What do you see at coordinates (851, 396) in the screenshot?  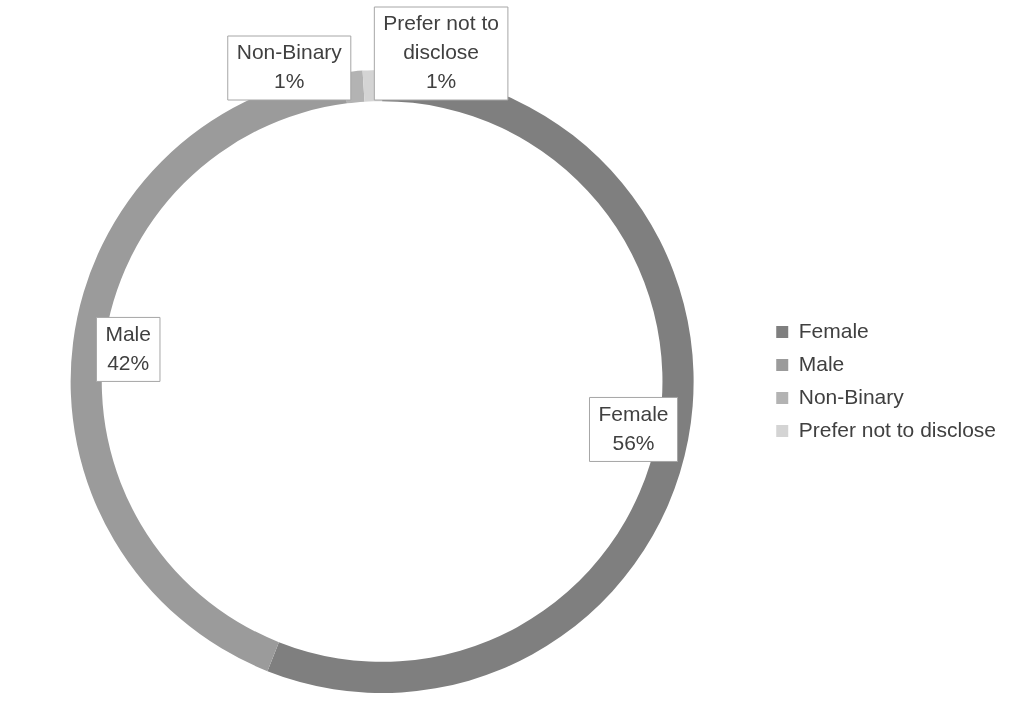 I see `legend-label: Non-Binary` at bounding box center [851, 396].